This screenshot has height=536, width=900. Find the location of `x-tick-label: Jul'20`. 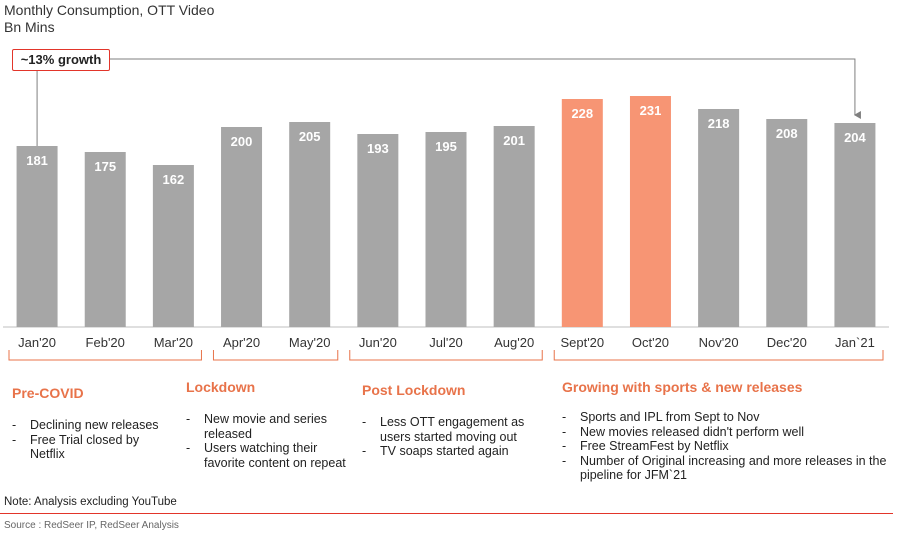

x-tick-label: Jul'20 is located at coordinates (446, 342).